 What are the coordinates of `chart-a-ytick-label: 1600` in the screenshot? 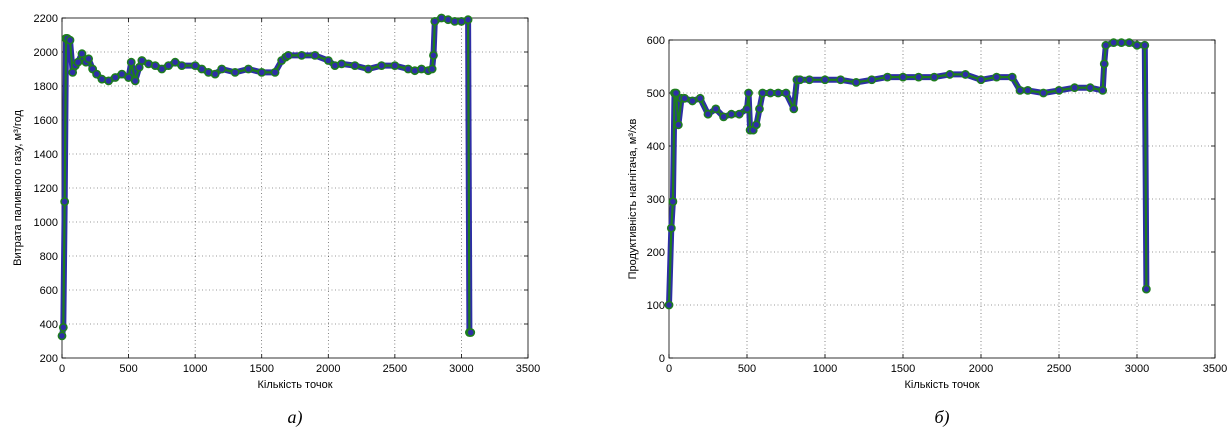 It's located at (46, 121).